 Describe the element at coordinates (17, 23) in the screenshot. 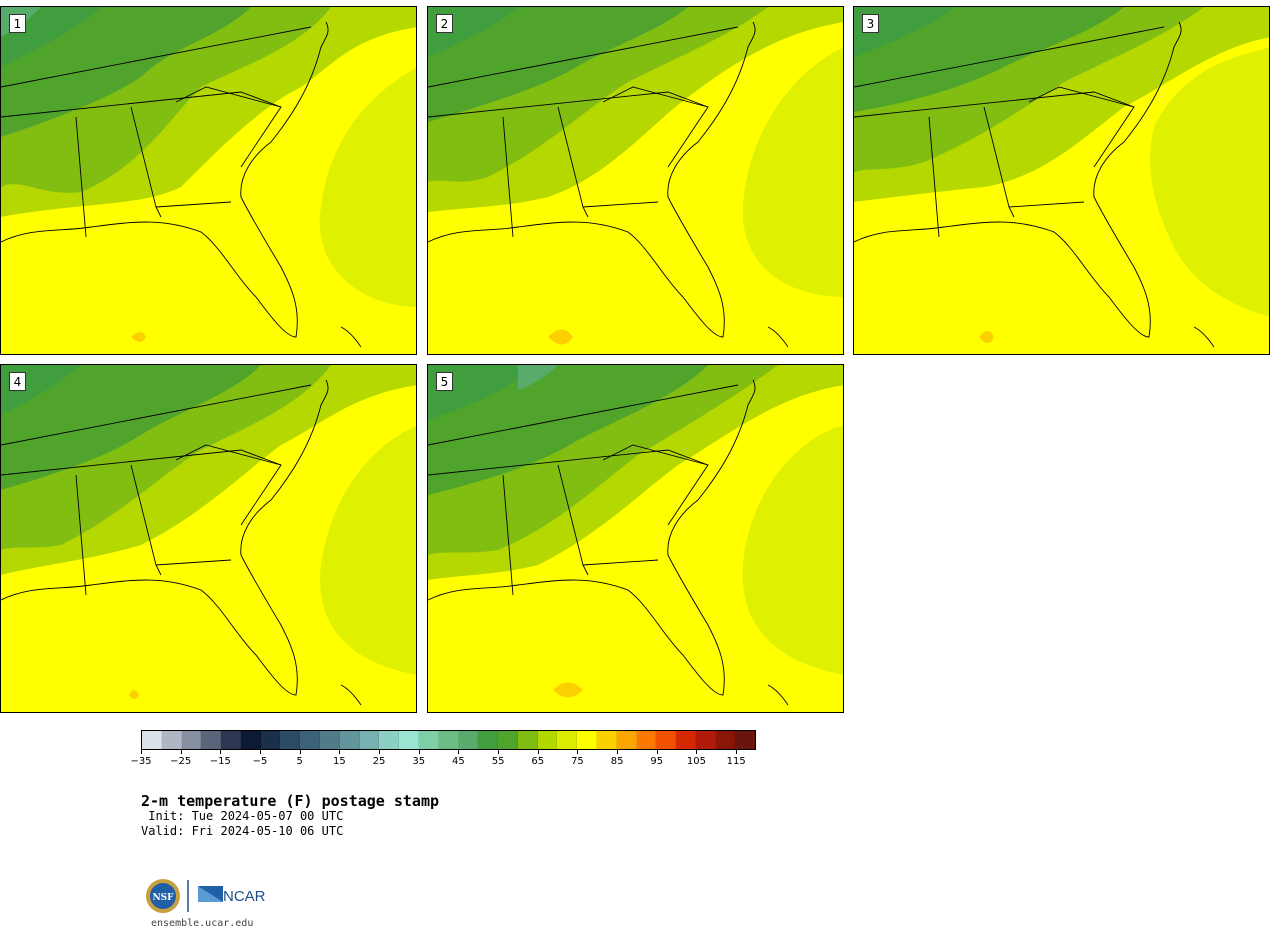

I see `panel-number-label: 1` at that location.